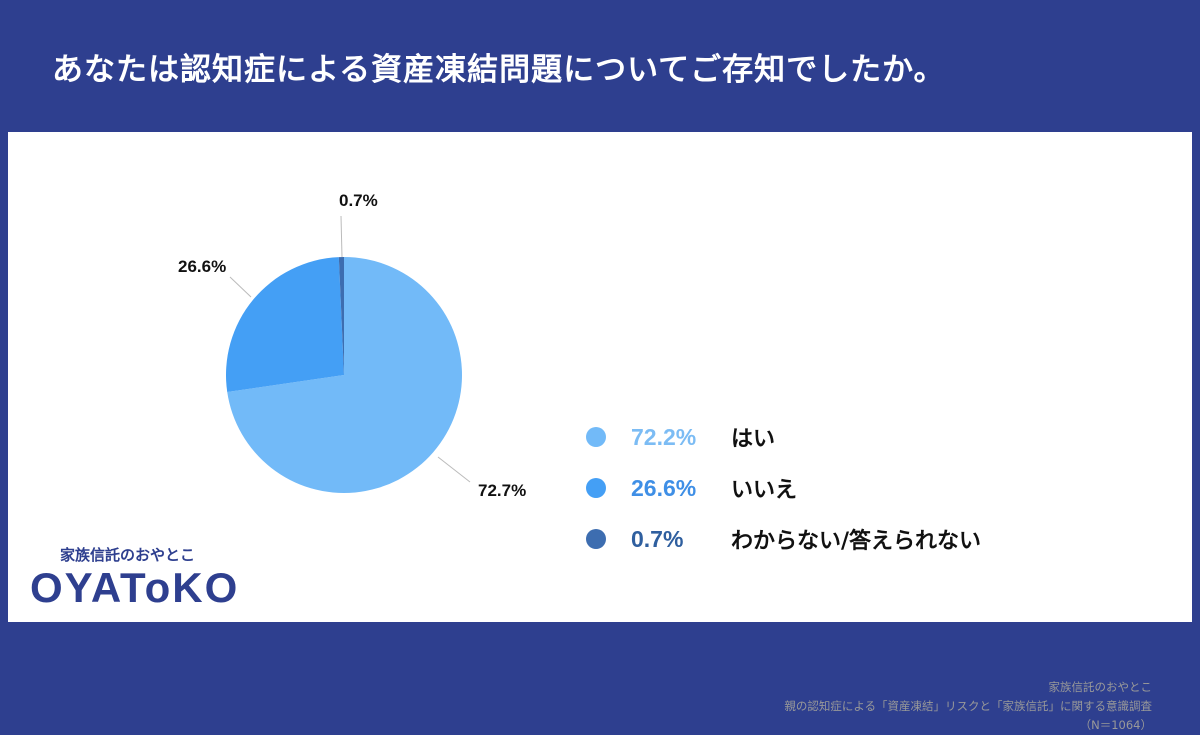 This screenshot has width=1200, height=735. I want to click on page-title: あなたは認知症による資産凍結問題についてご存知でしたか。, so click(499, 70).